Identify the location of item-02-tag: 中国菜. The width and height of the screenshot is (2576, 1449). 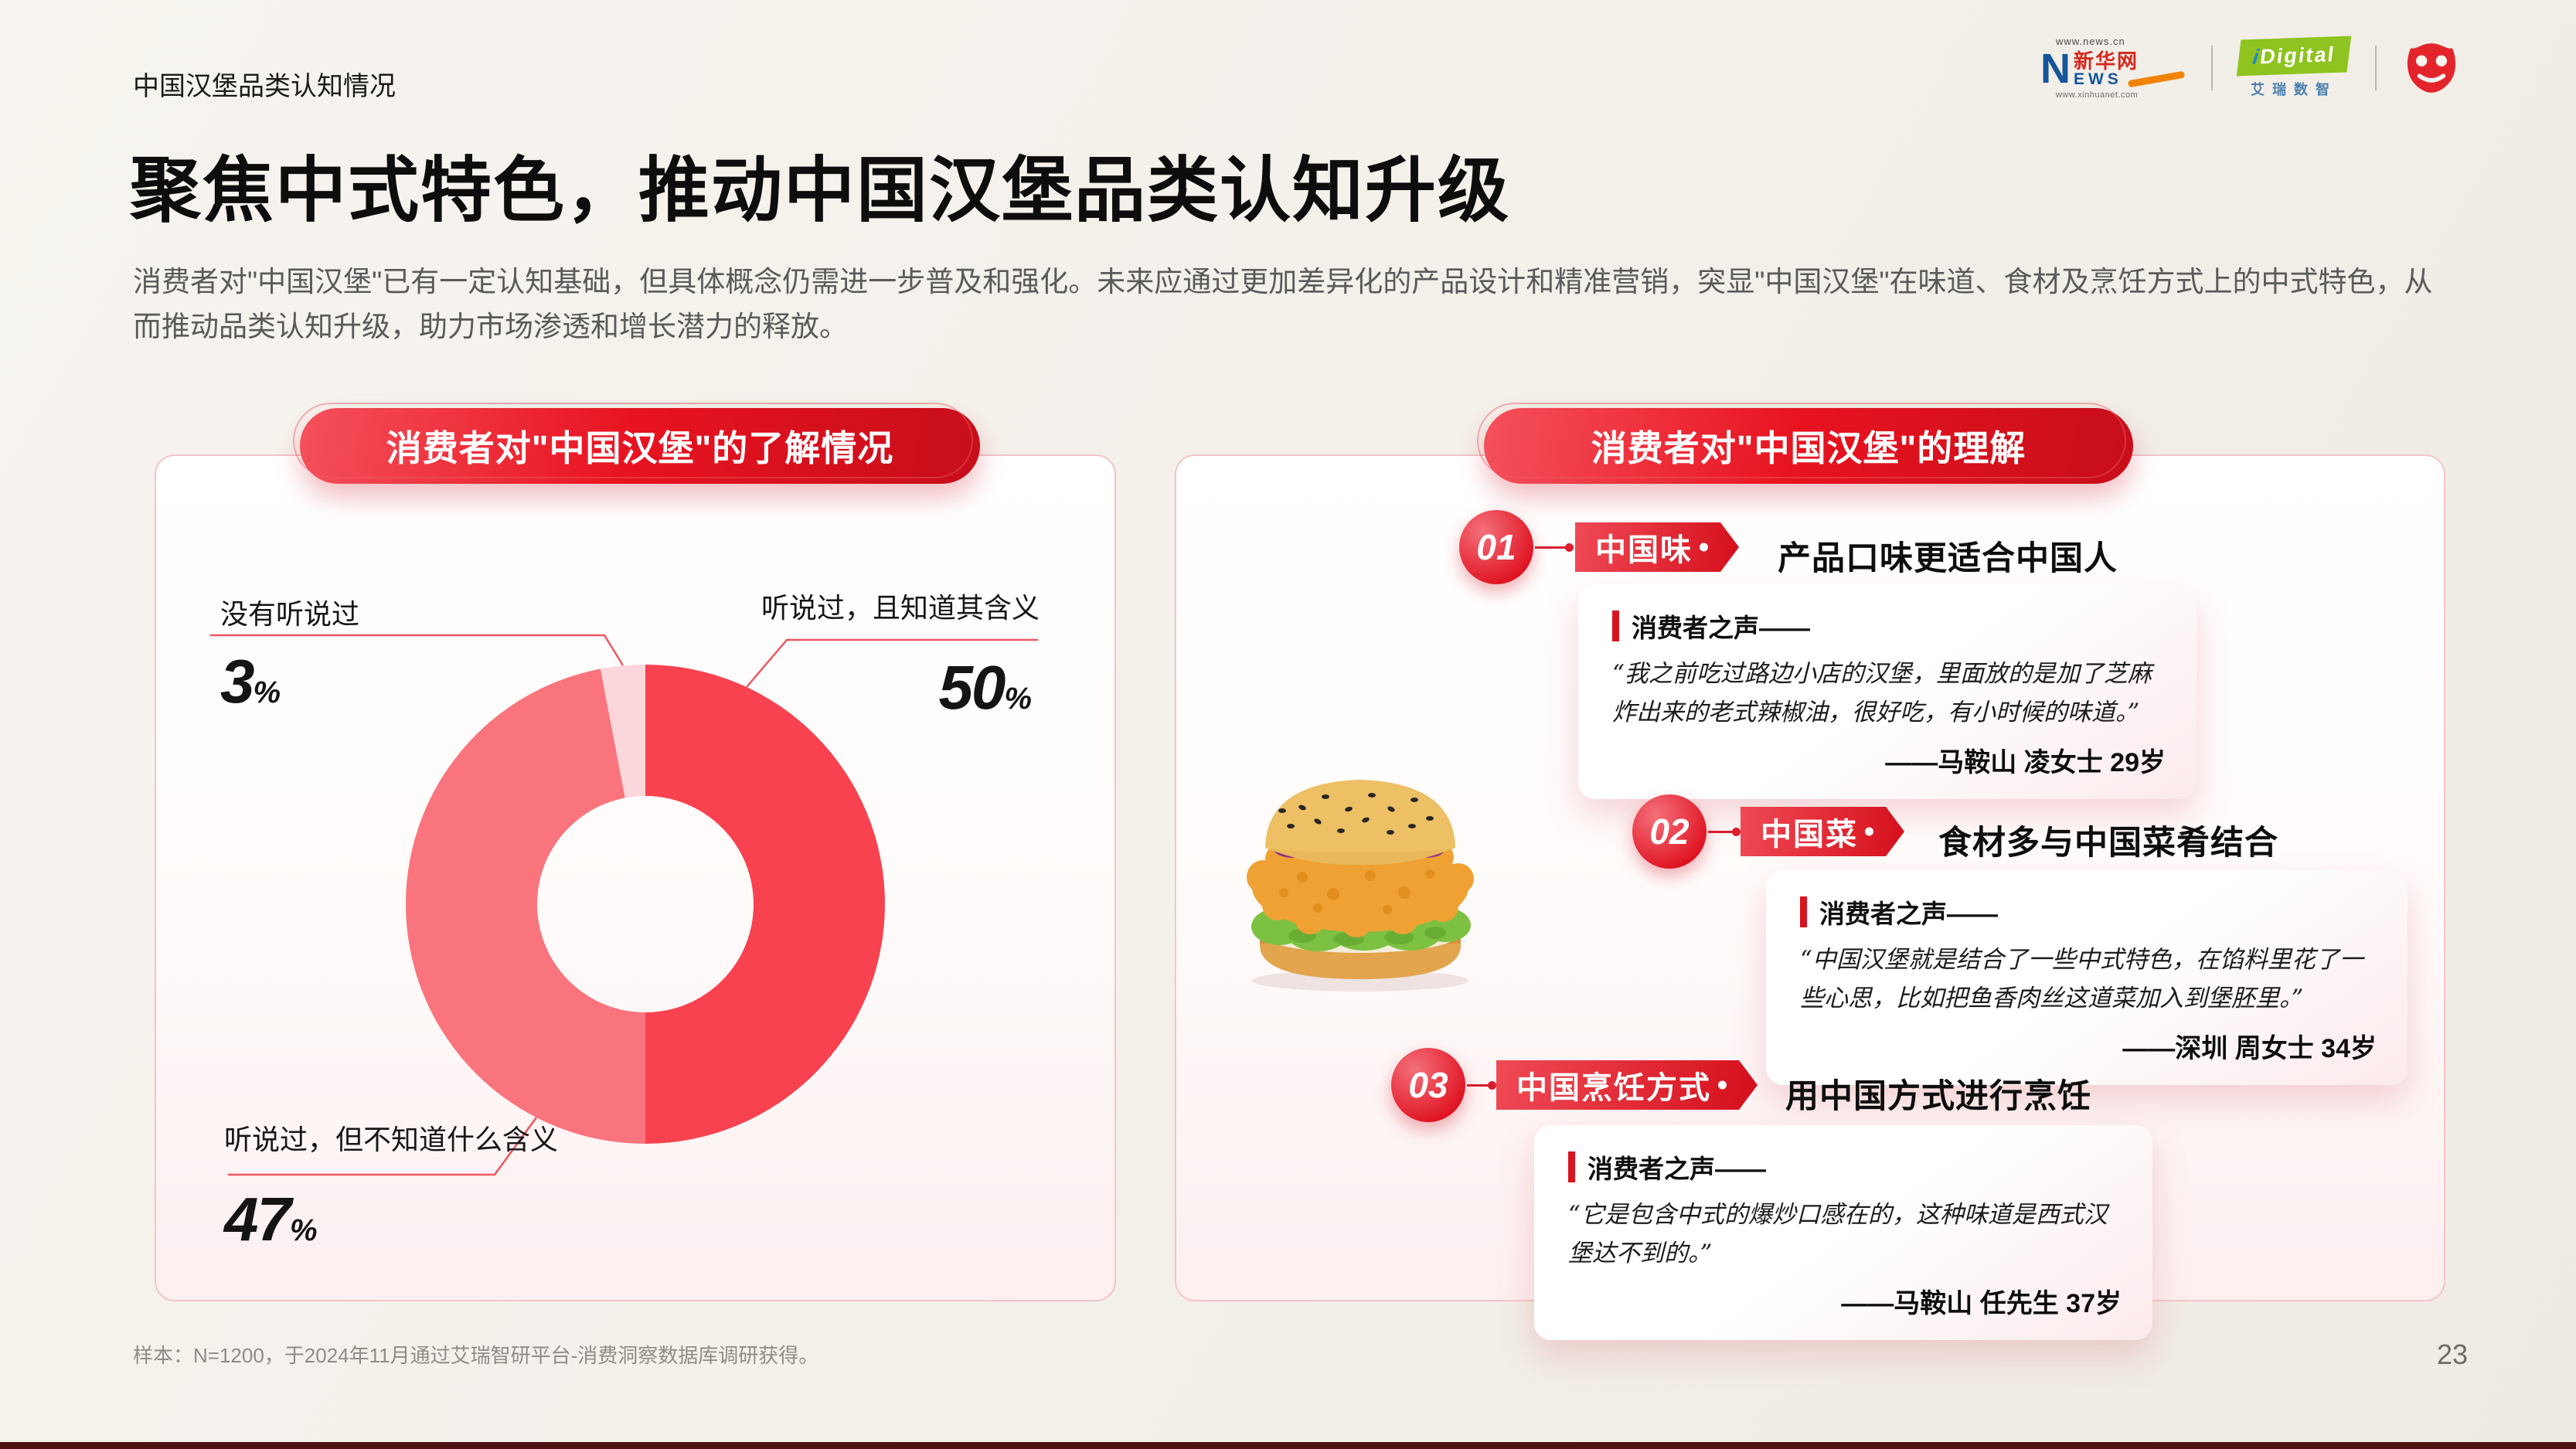
(1823, 832).